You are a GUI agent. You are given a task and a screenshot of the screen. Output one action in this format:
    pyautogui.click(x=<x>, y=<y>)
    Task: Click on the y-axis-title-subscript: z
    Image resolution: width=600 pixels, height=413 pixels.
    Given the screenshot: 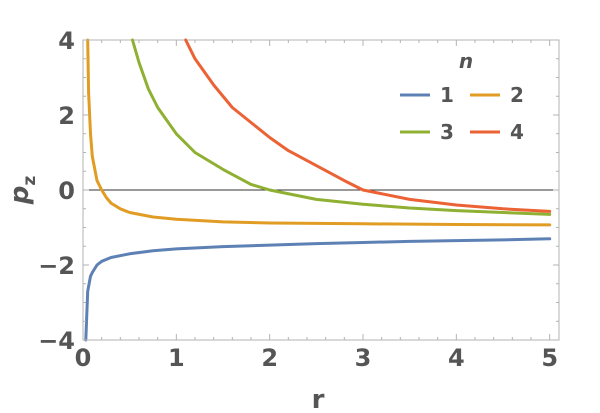 What is the action you would take?
    pyautogui.click(x=30, y=181)
    